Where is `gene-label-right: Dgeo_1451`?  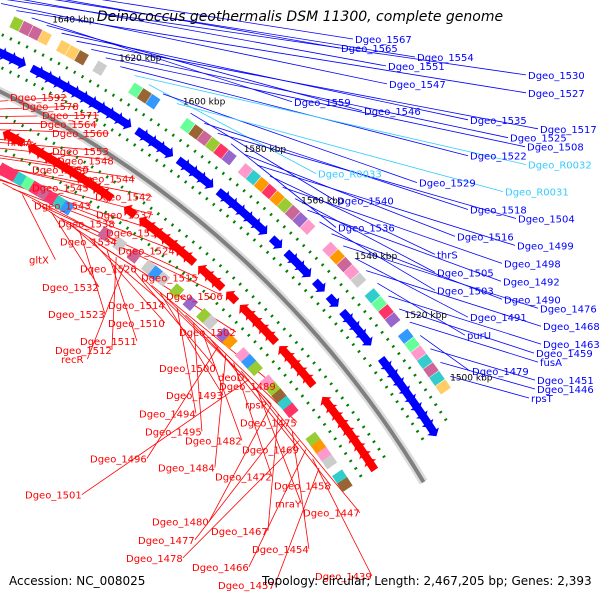
gene-label-right: Dgeo_1451 is located at coordinates (565, 381).